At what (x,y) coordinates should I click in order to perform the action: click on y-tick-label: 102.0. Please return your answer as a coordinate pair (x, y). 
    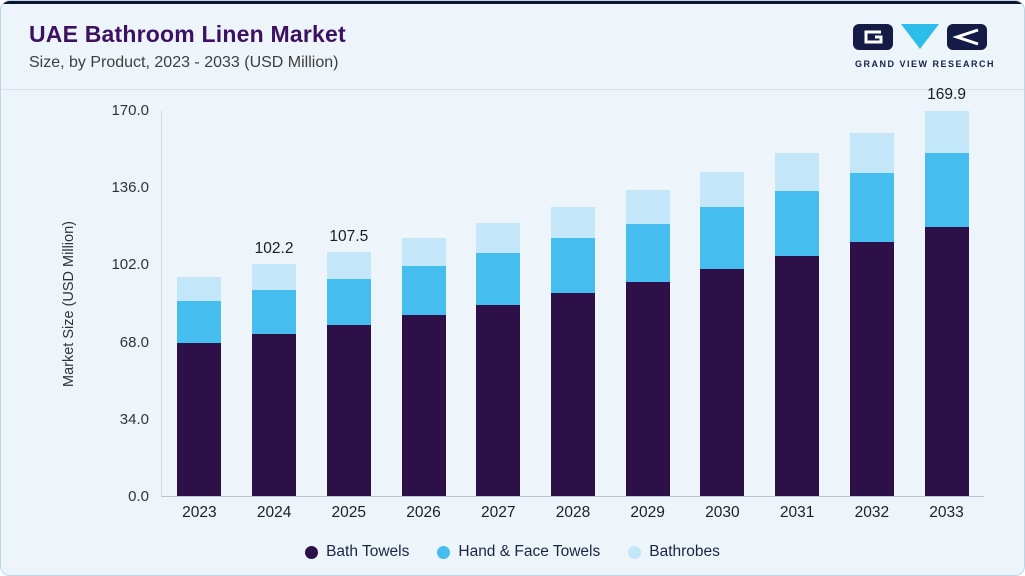
    Looking at the image, I should click on (130, 265).